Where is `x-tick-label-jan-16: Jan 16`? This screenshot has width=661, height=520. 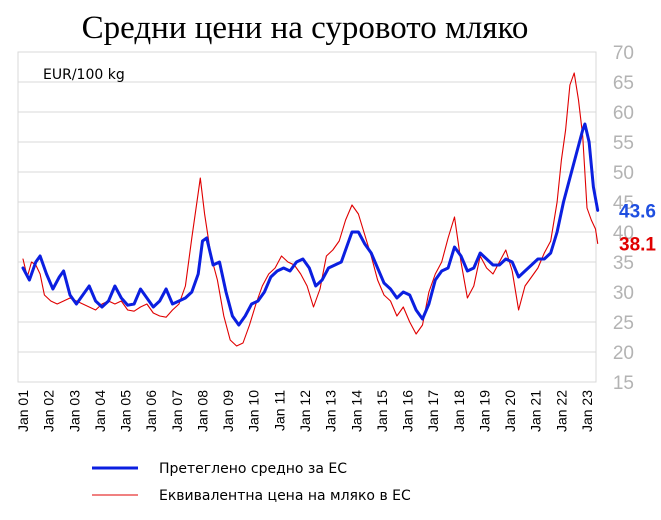
x-tick-label-jan-16: Jan 16 is located at coordinates (408, 411).